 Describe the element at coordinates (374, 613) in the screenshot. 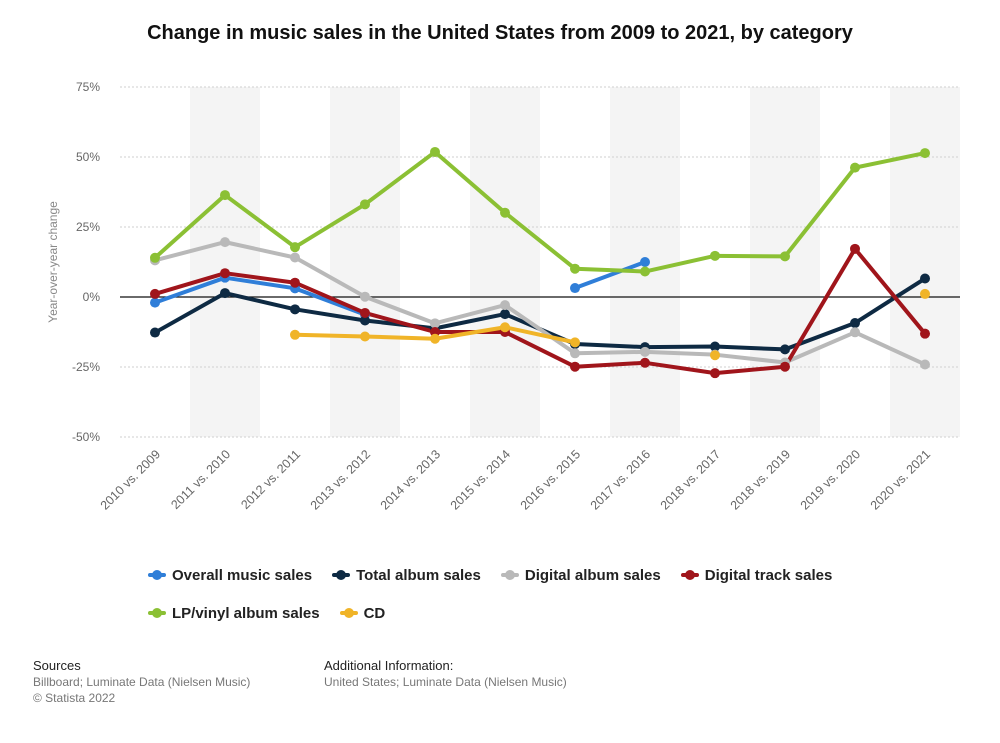

I see `legend-label: CD` at that location.